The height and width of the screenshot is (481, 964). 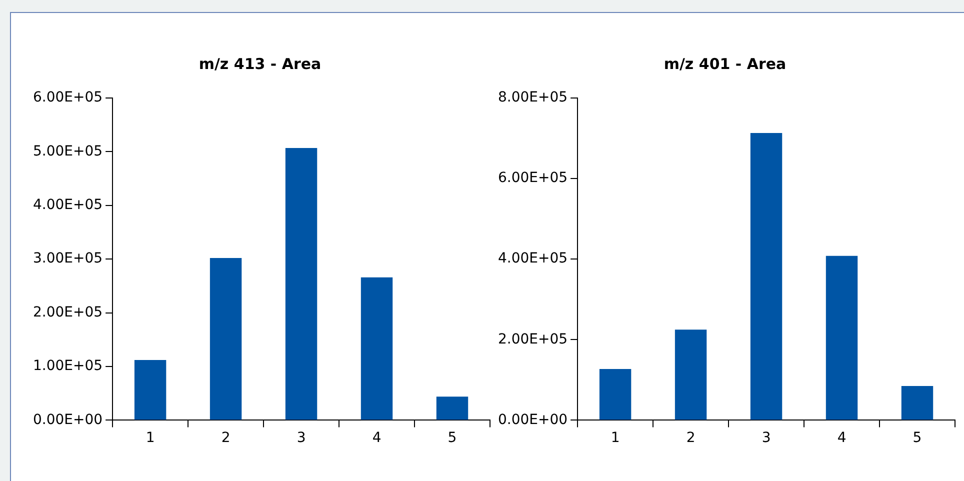 What do you see at coordinates (68, 258) in the screenshot?
I see `y-tick-label: 3.00E+05` at bounding box center [68, 258].